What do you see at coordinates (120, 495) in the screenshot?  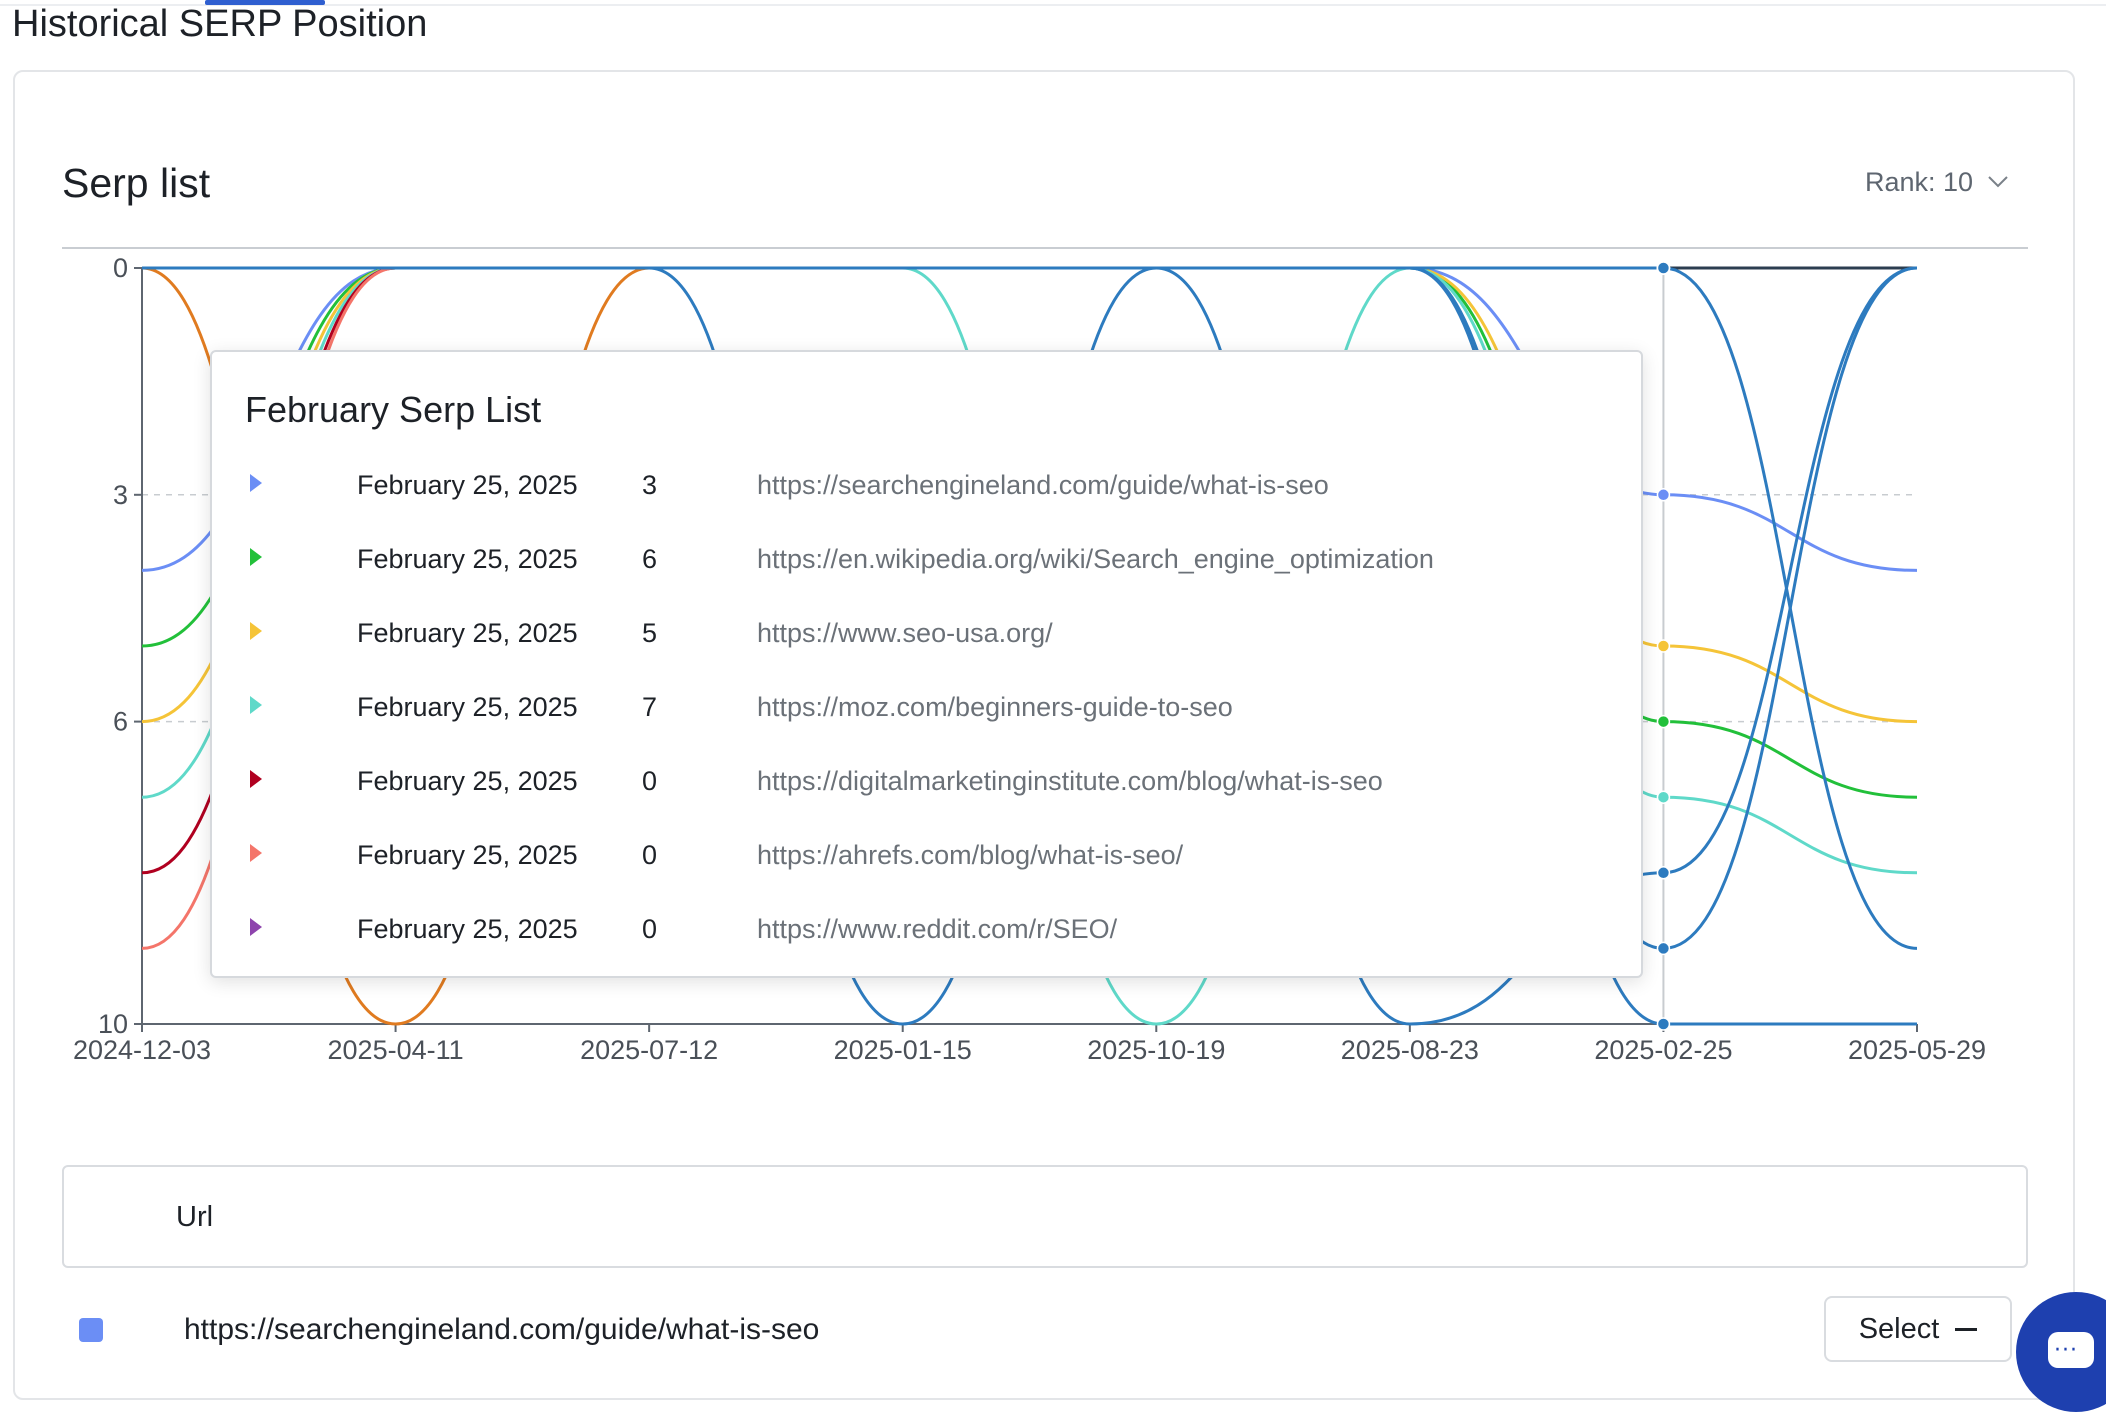 I see `y-tick-label: 3` at bounding box center [120, 495].